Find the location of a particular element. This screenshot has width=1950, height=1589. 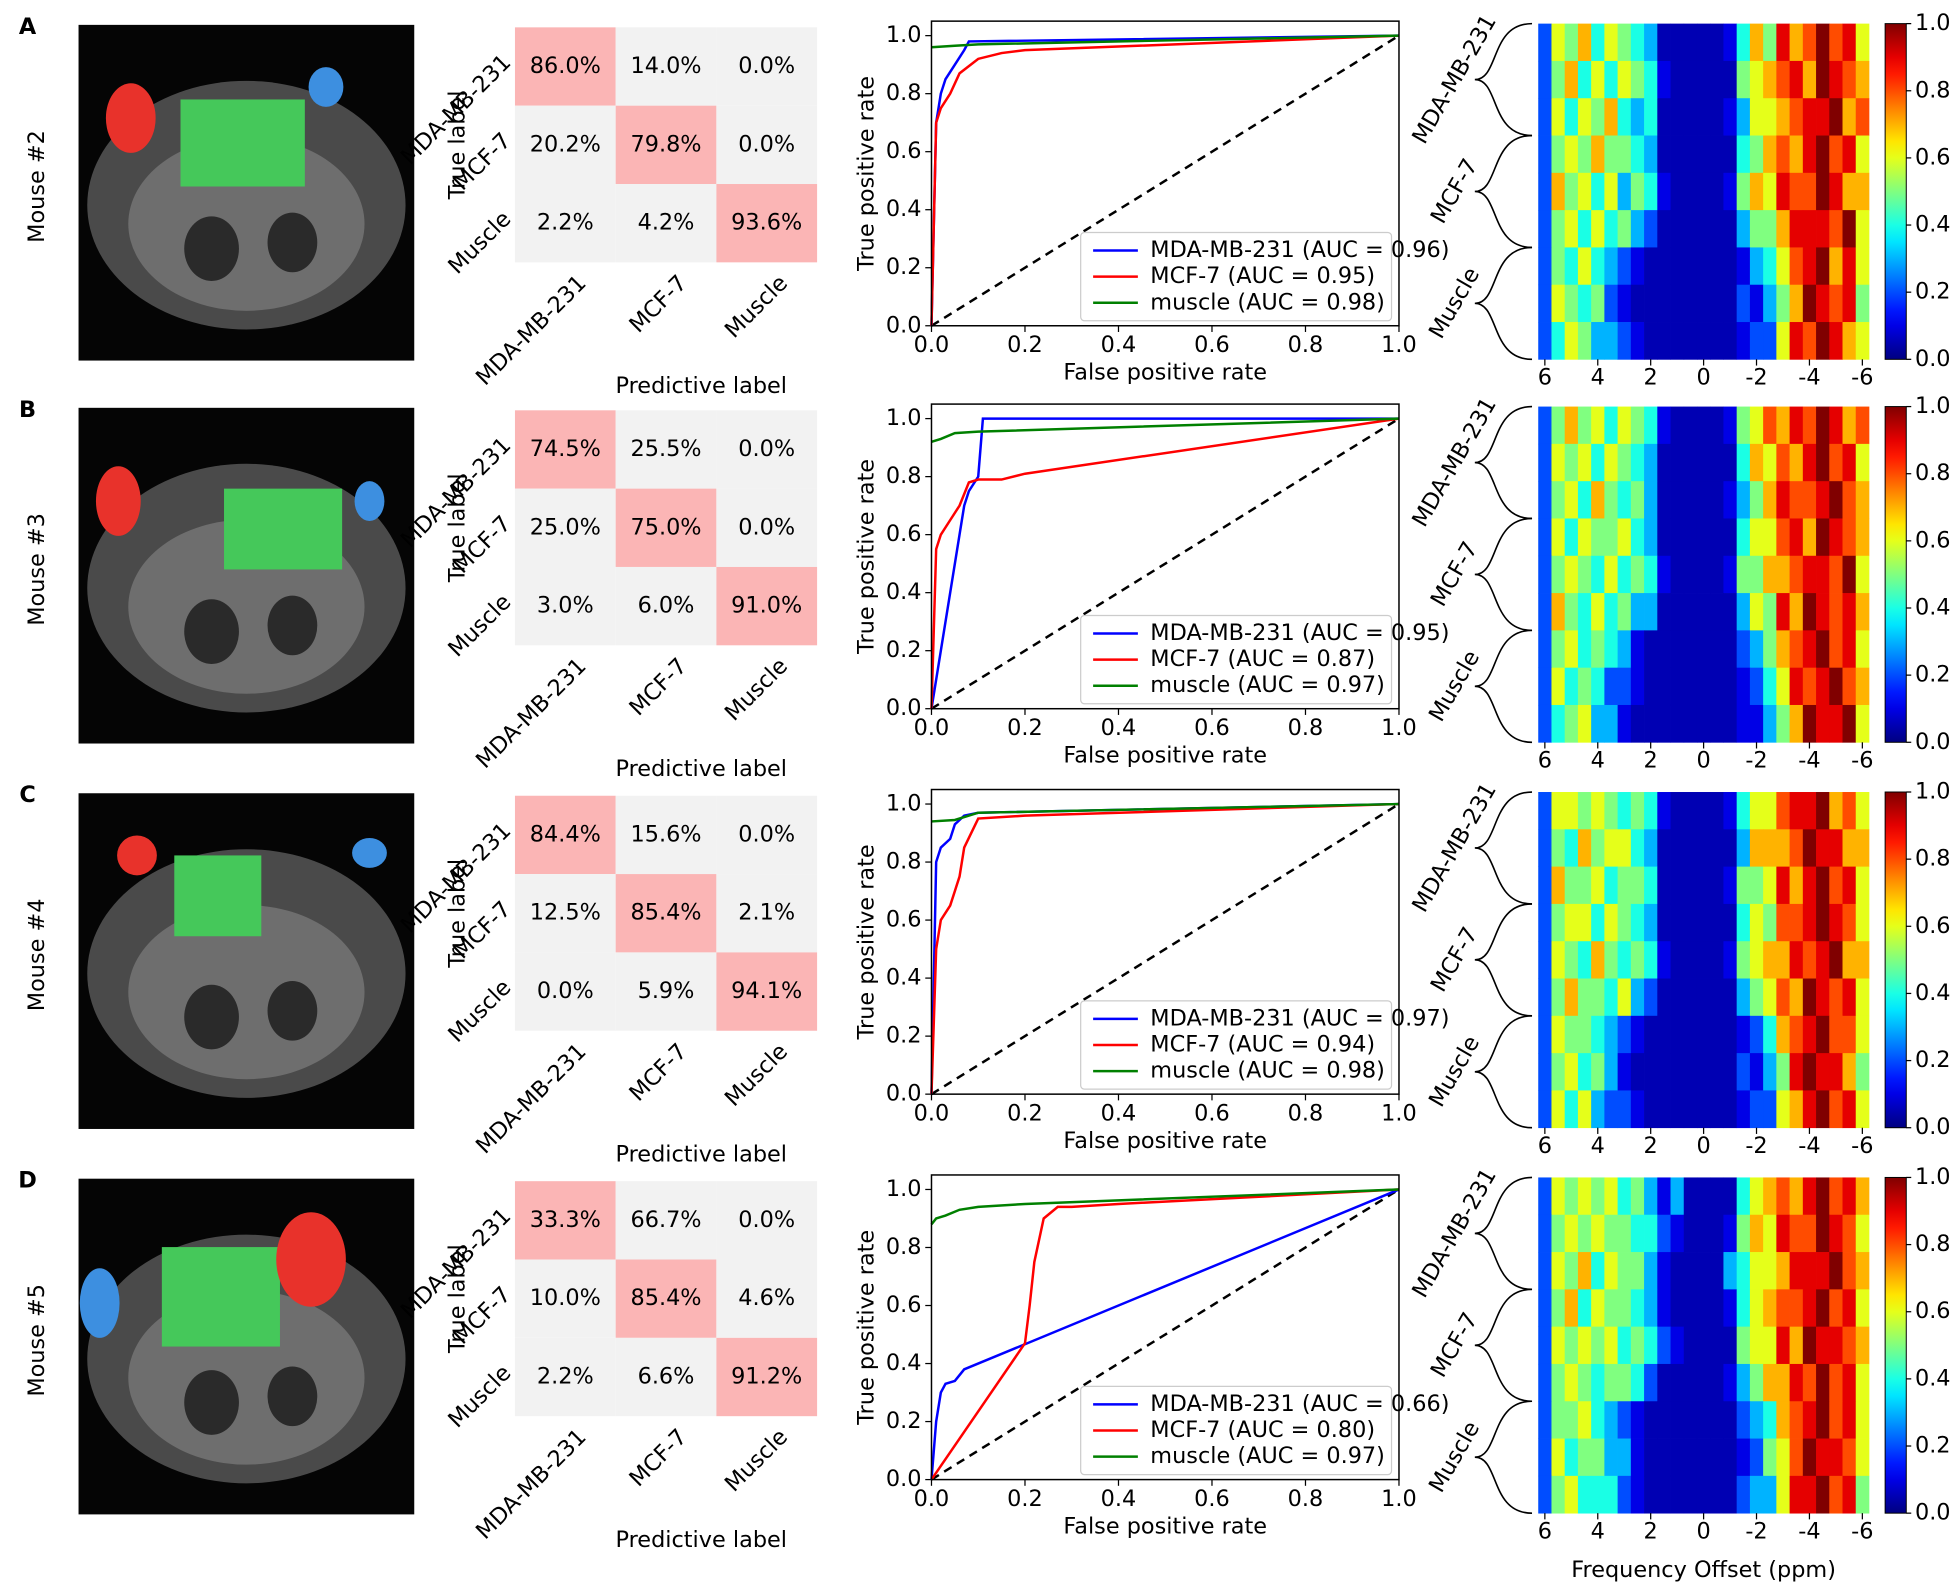

x-tick-label: 0.8 is located at coordinates (1306, 728).